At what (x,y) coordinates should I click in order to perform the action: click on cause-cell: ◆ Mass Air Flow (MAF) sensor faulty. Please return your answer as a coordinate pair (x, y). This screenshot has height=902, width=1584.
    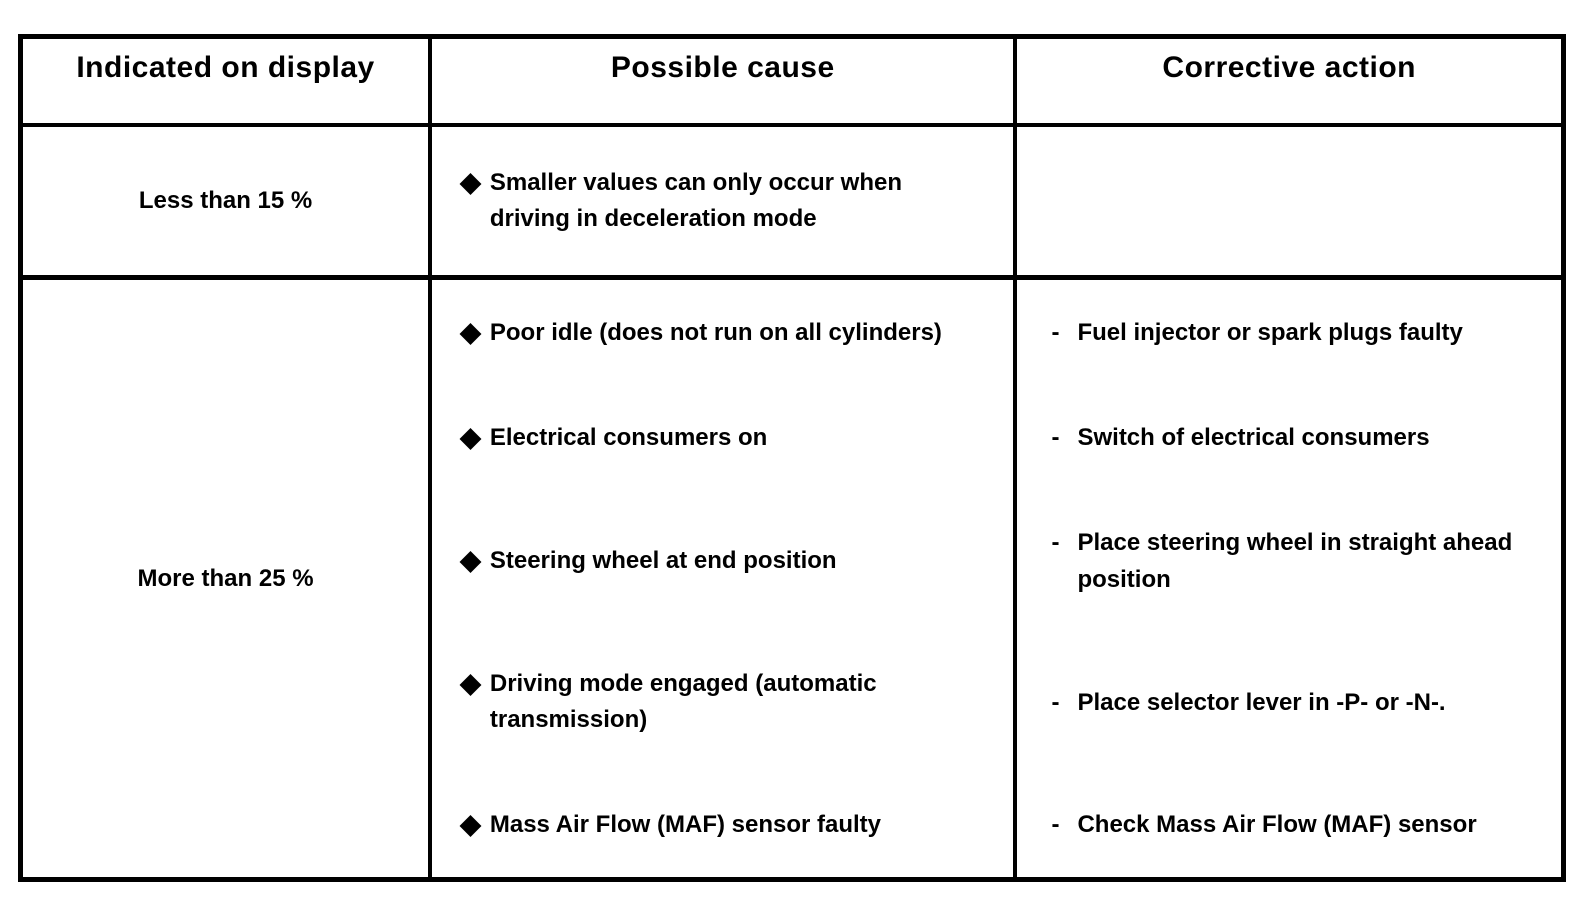
    Looking at the image, I should click on (722, 824).